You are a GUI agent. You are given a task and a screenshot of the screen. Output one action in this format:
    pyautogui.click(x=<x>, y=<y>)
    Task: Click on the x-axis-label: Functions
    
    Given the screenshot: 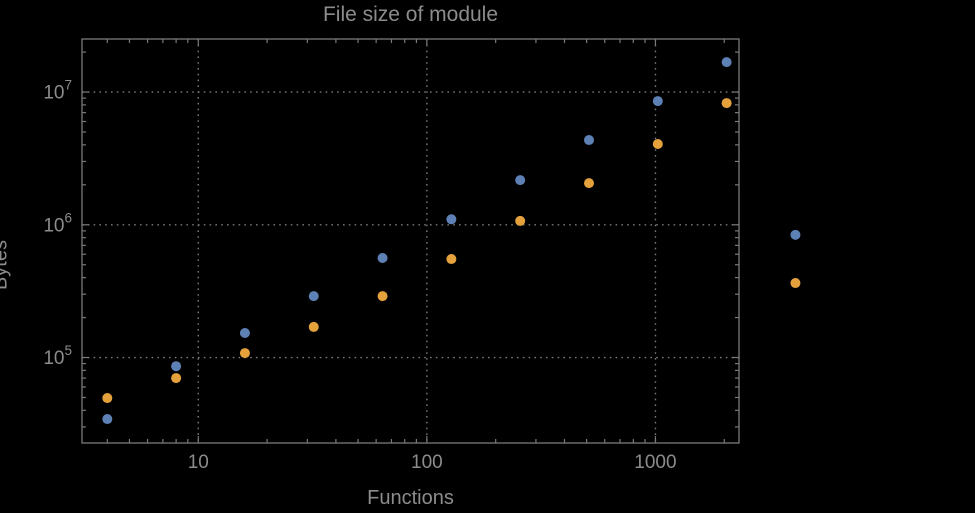 What is the action you would take?
    pyautogui.click(x=410, y=498)
    